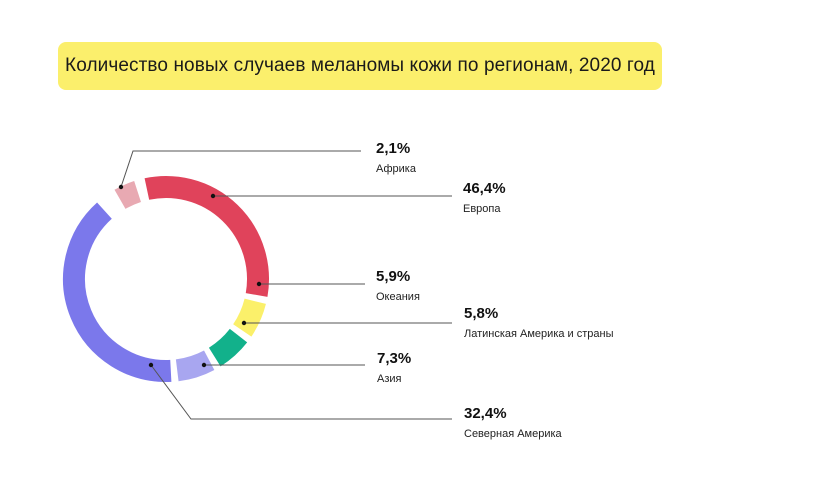 The image size is (826, 494). I want to click on label-oceania-name: Океания, so click(398, 297).